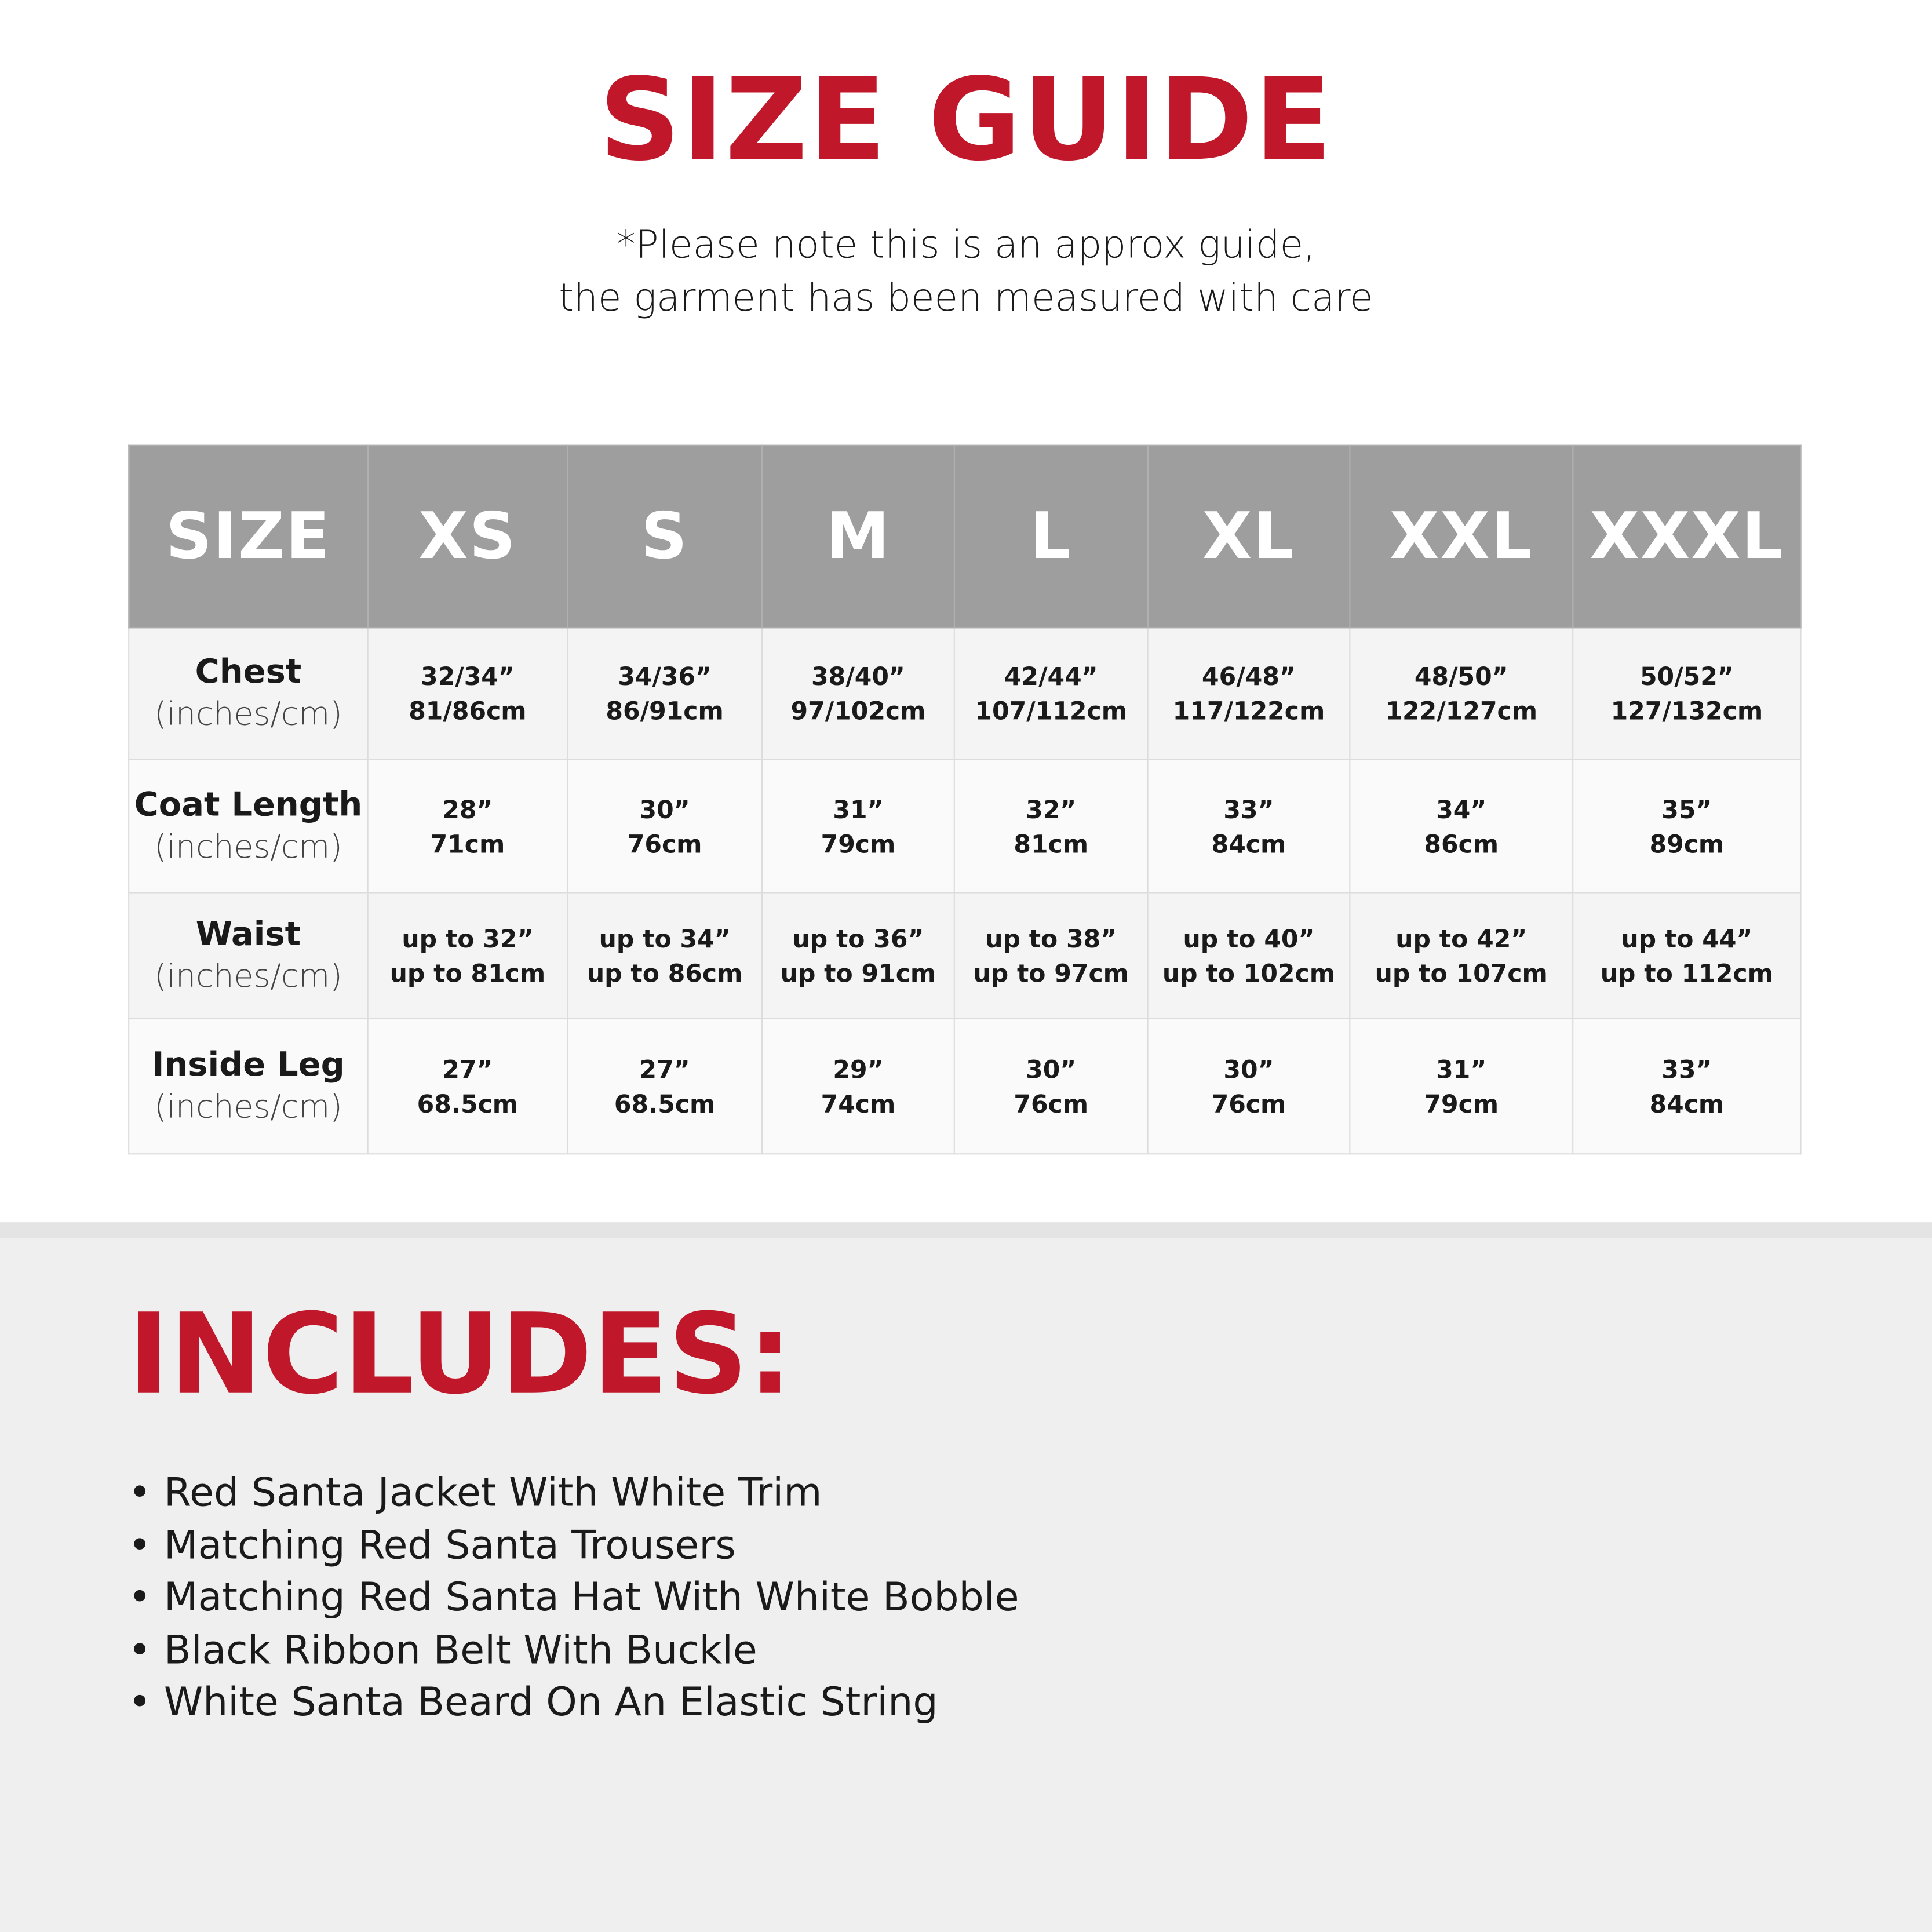 The width and height of the screenshot is (1932, 1932). I want to click on size-cell: up to 34” up to 86cm, so click(665, 956).